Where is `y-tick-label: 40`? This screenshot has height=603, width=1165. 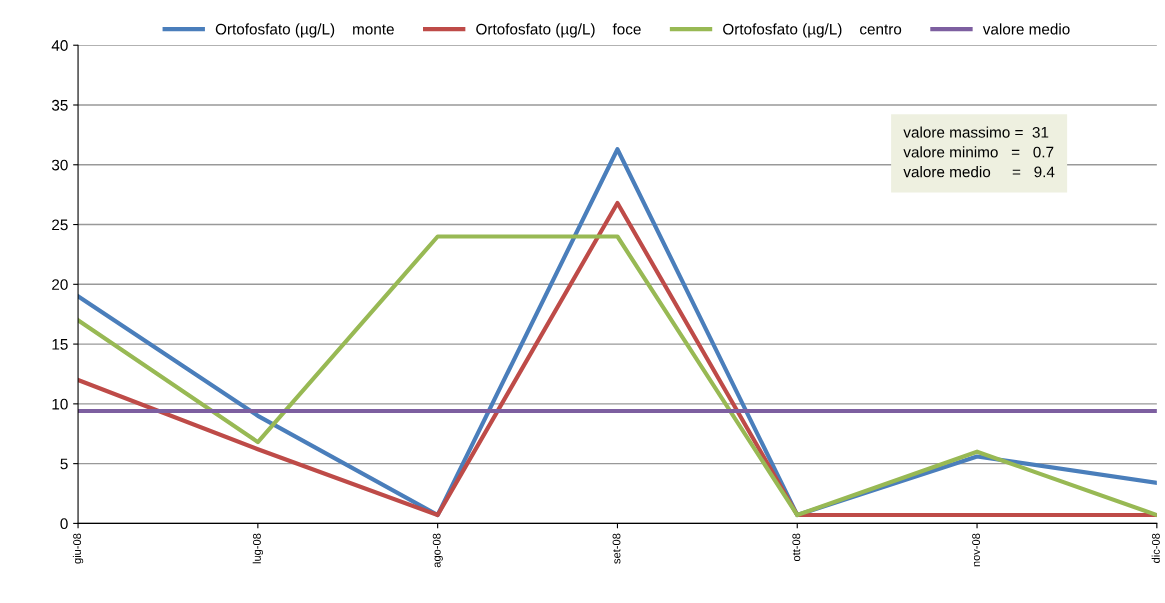 y-tick-label: 40 is located at coordinates (59, 45).